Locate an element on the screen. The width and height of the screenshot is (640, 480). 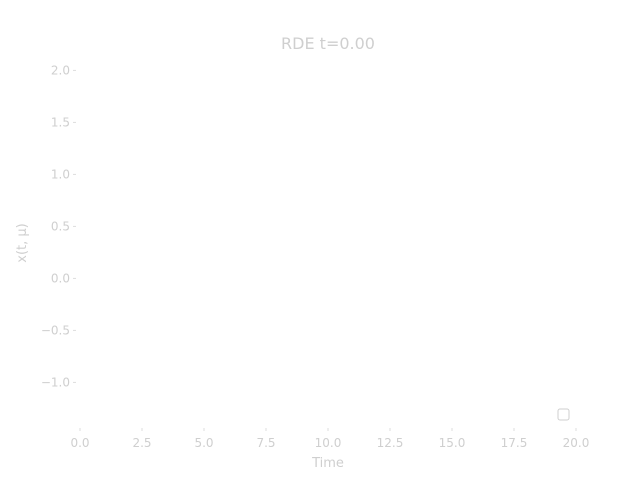
x-tick-label: 17.5 is located at coordinates (514, 443).